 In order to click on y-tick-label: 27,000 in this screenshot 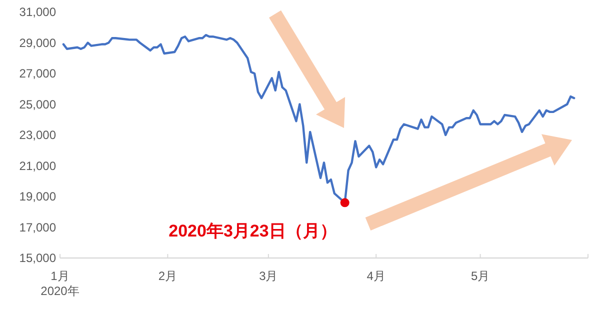, I will do `click(37, 73)`.